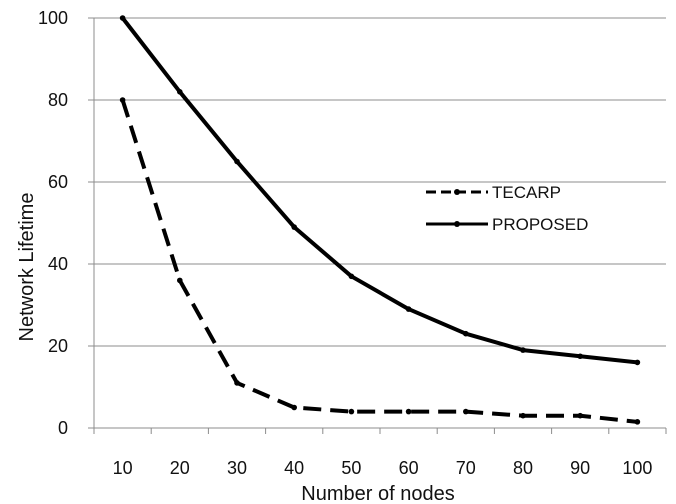 The width and height of the screenshot is (676, 504). I want to click on x-tick-label: 60, so click(409, 468).